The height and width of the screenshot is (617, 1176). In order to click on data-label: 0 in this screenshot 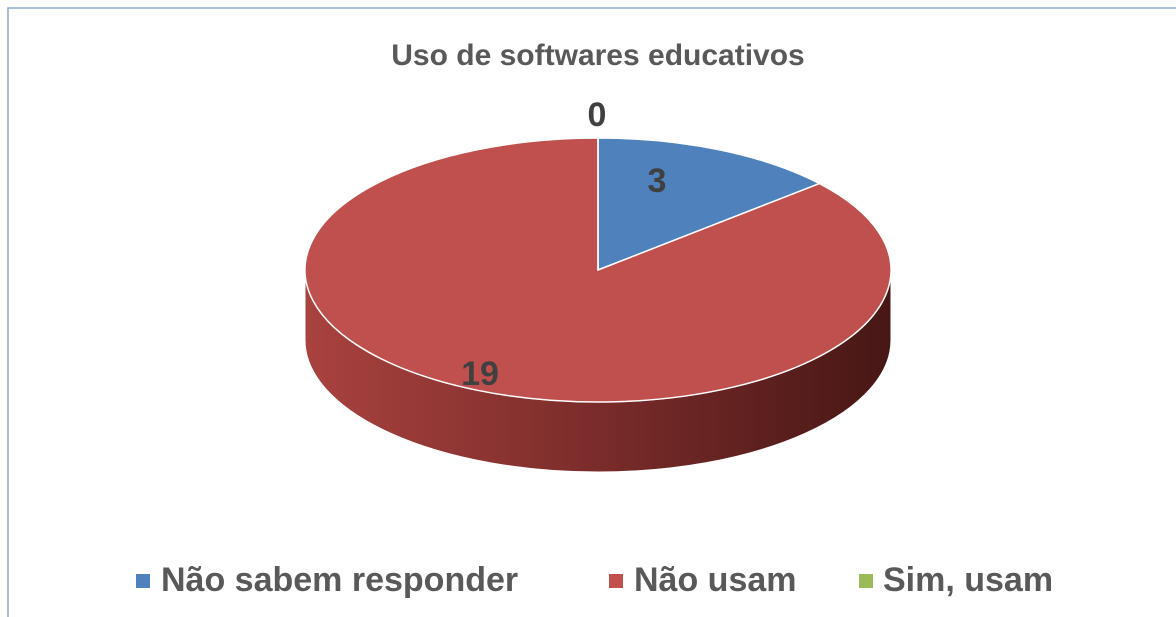, I will do `click(597, 115)`.